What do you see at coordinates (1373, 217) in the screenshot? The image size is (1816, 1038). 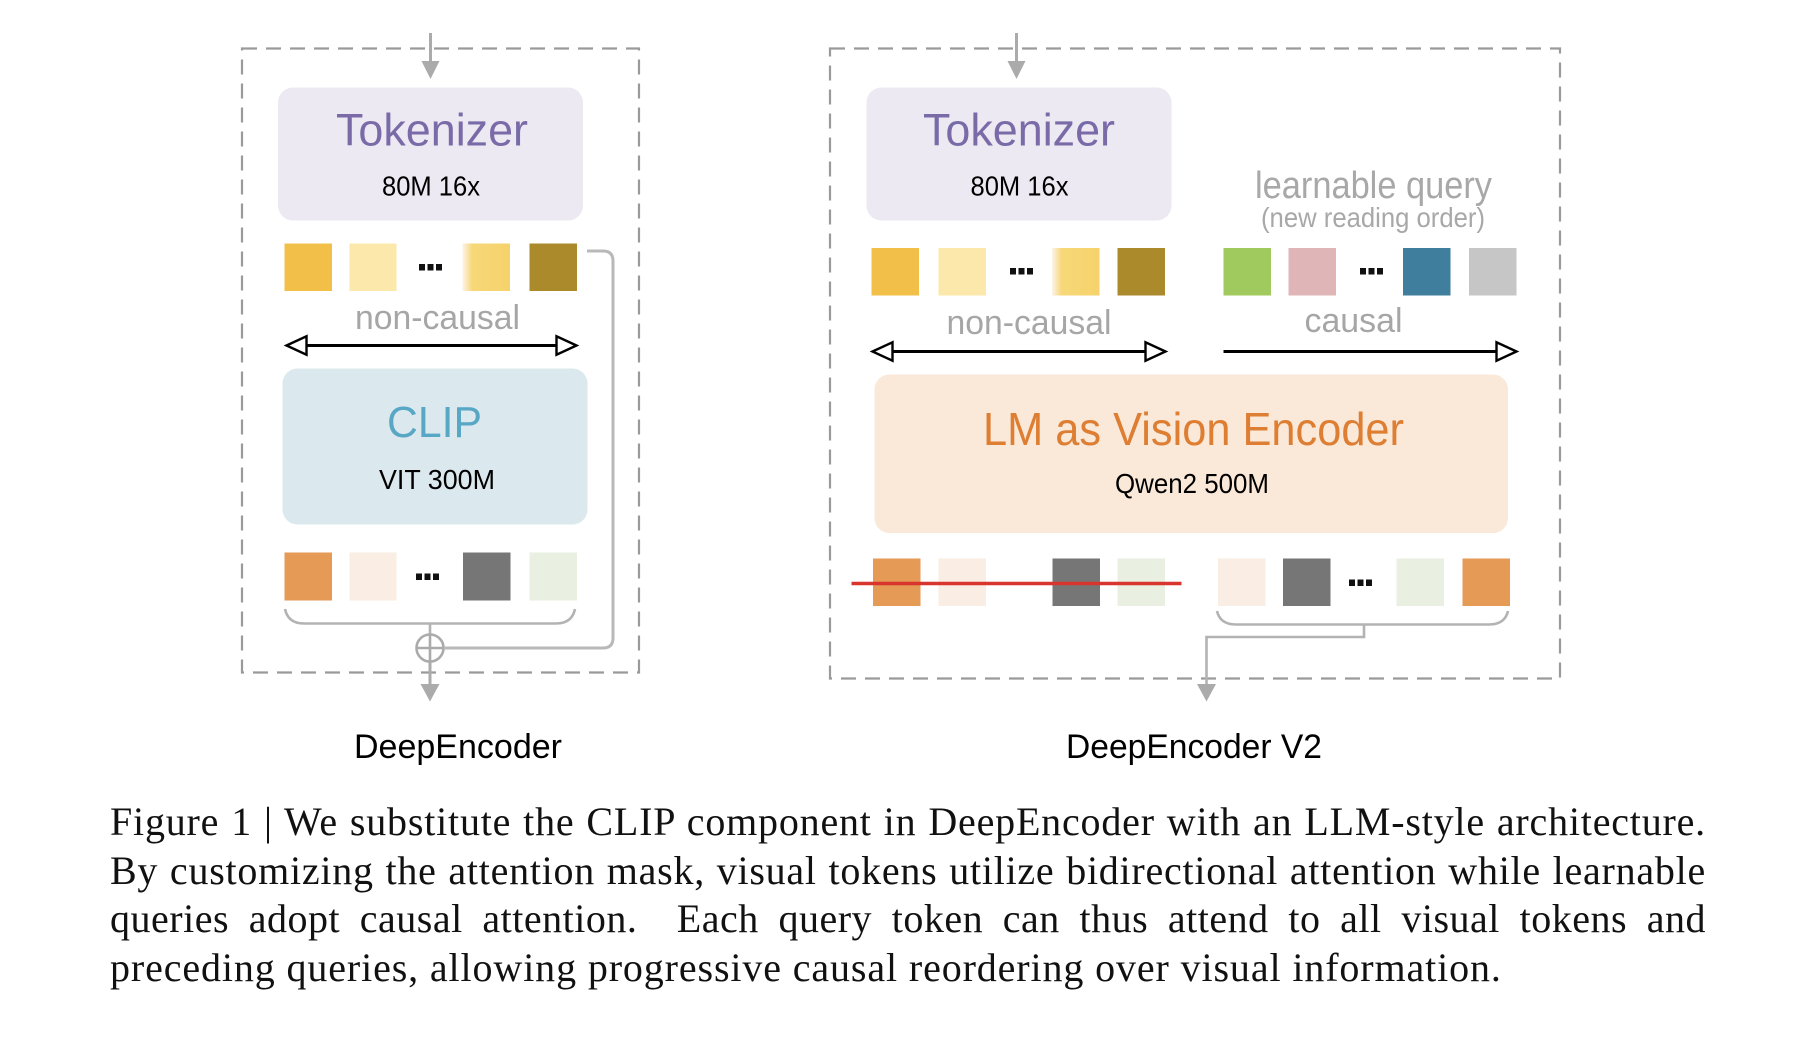 I see `svg-text: (new reading order)` at bounding box center [1373, 217].